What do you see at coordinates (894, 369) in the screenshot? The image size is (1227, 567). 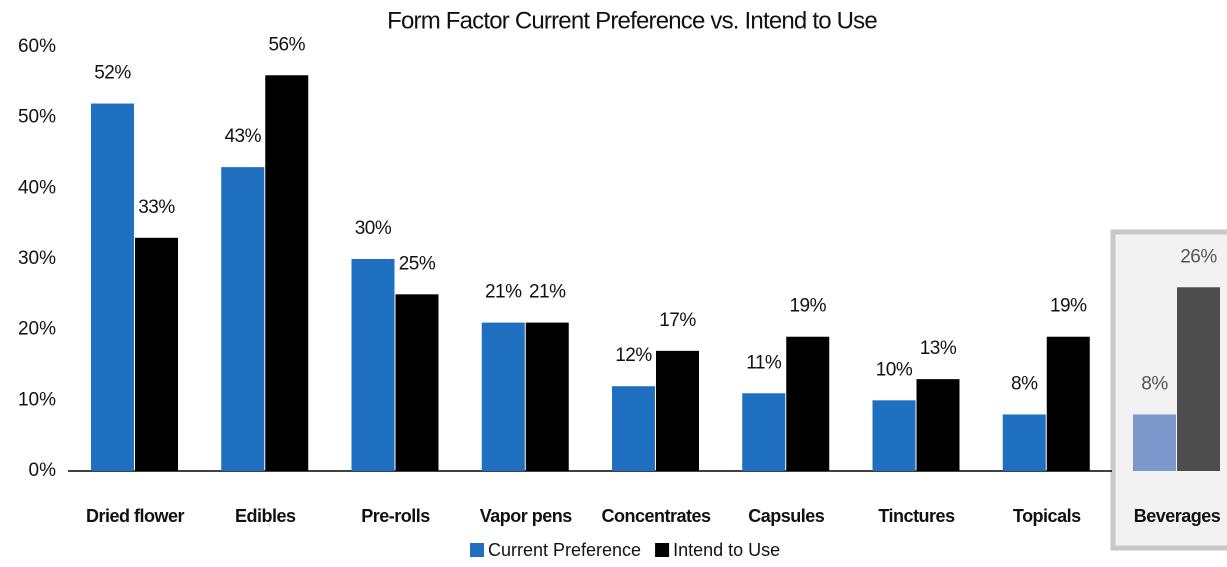 I see `data-label: 10%` at bounding box center [894, 369].